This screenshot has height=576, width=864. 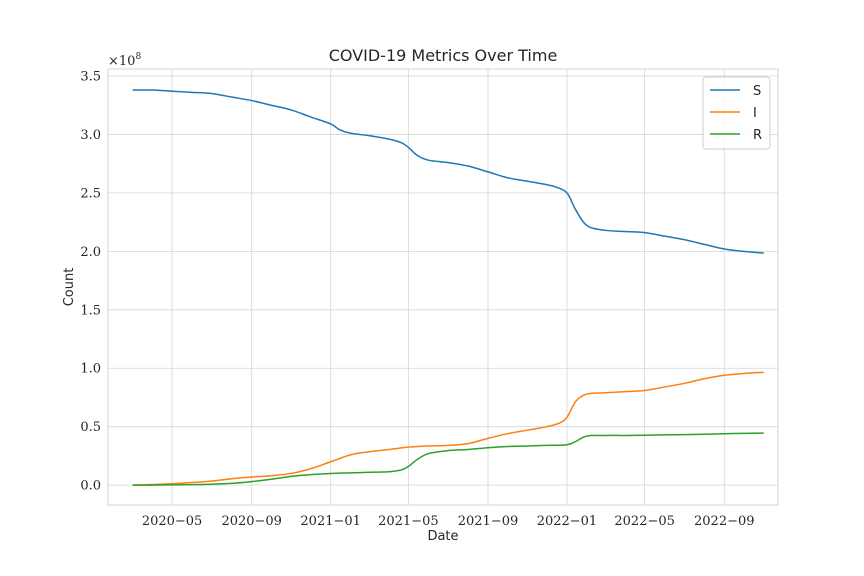 What do you see at coordinates (724, 521) in the screenshot?
I see `x-tick-label: 2022−09` at bounding box center [724, 521].